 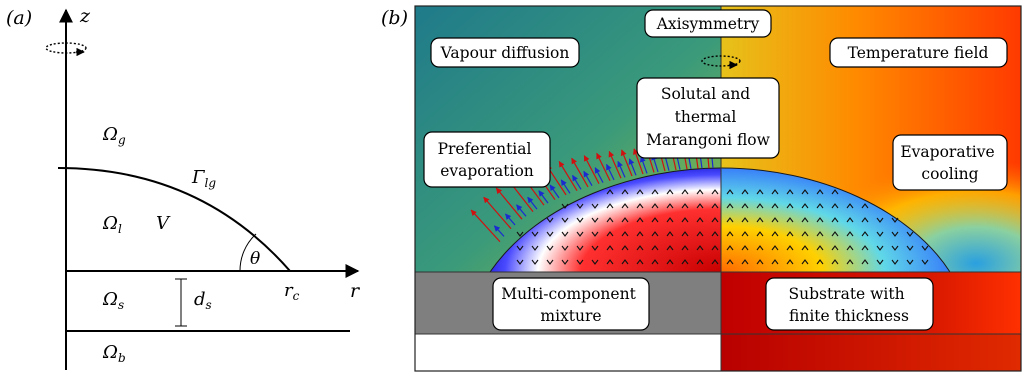 I want to click on base-right, so click(x=871, y=352).